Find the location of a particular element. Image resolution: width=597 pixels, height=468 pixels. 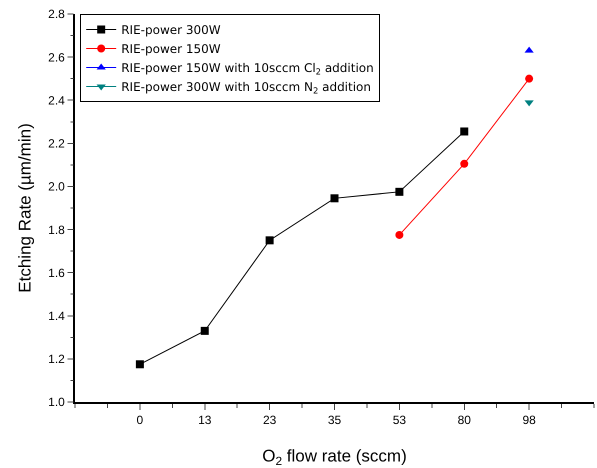

y-tick-label: 1.2 is located at coordinates (57, 359).